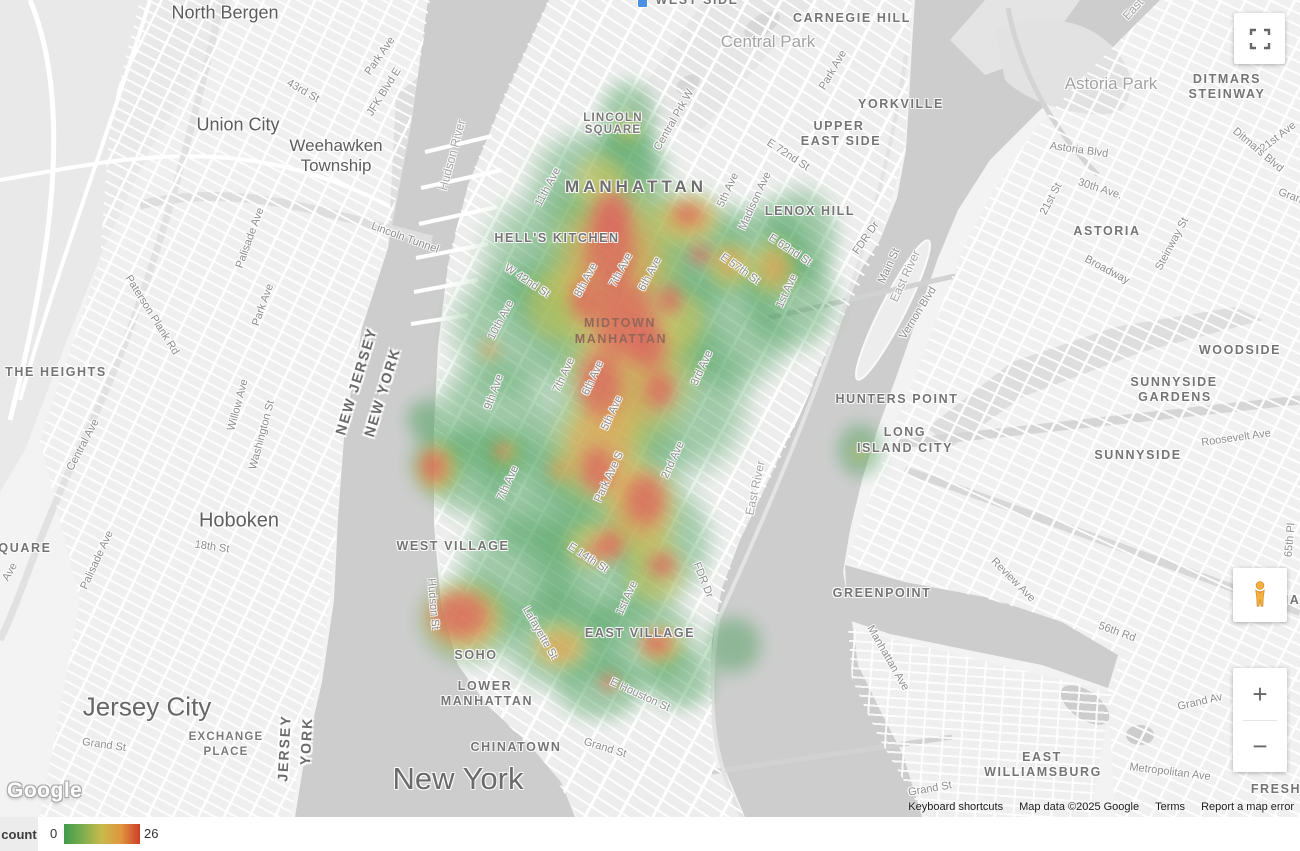  I want to click on transit-poi-icon, so click(642, 4).